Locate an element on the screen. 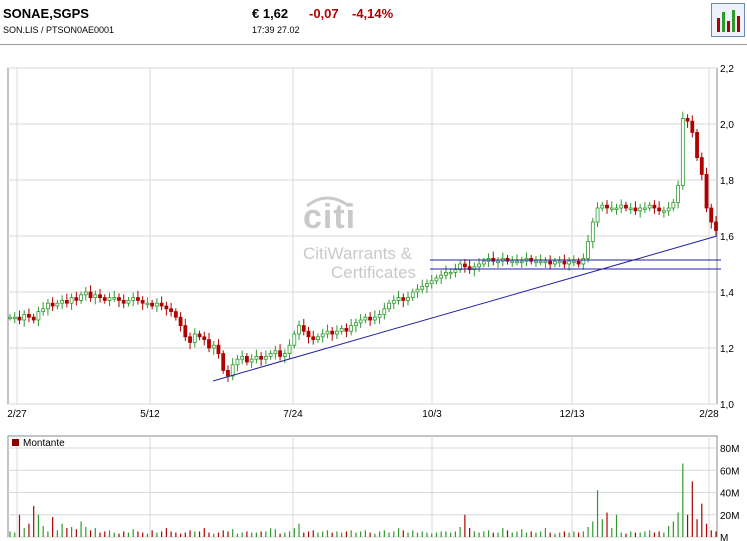  date-tick-label: 2/27 is located at coordinates (17, 414).